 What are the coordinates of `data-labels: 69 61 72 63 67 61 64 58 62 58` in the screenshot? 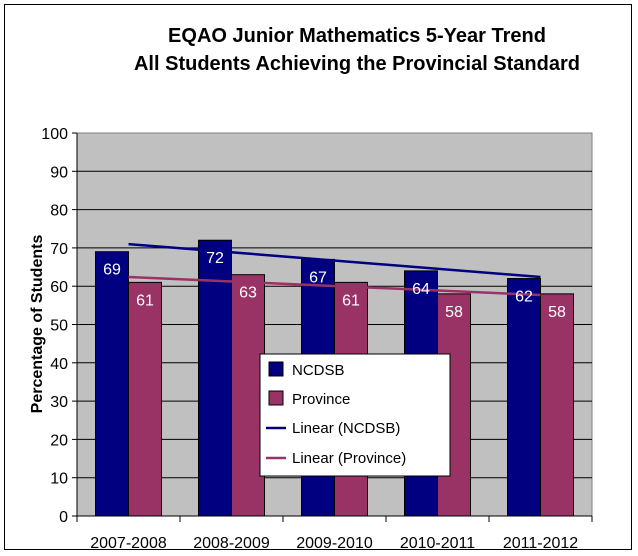 It's located at (334, 285).